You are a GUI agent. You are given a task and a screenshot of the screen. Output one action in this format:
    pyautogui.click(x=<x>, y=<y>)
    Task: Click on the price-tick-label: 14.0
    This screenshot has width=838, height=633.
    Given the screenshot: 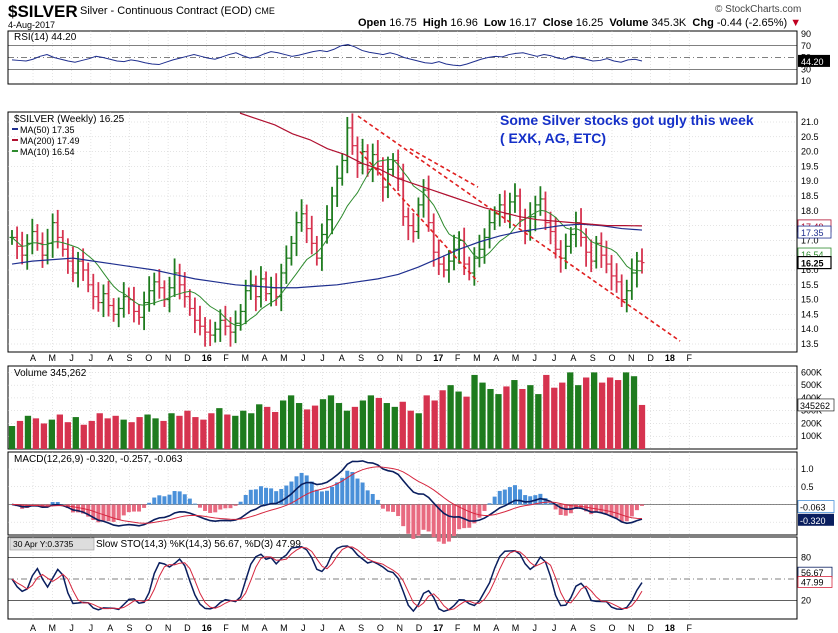 What is the action you would take?
    pyautogui.click(x=810, y=329)
    